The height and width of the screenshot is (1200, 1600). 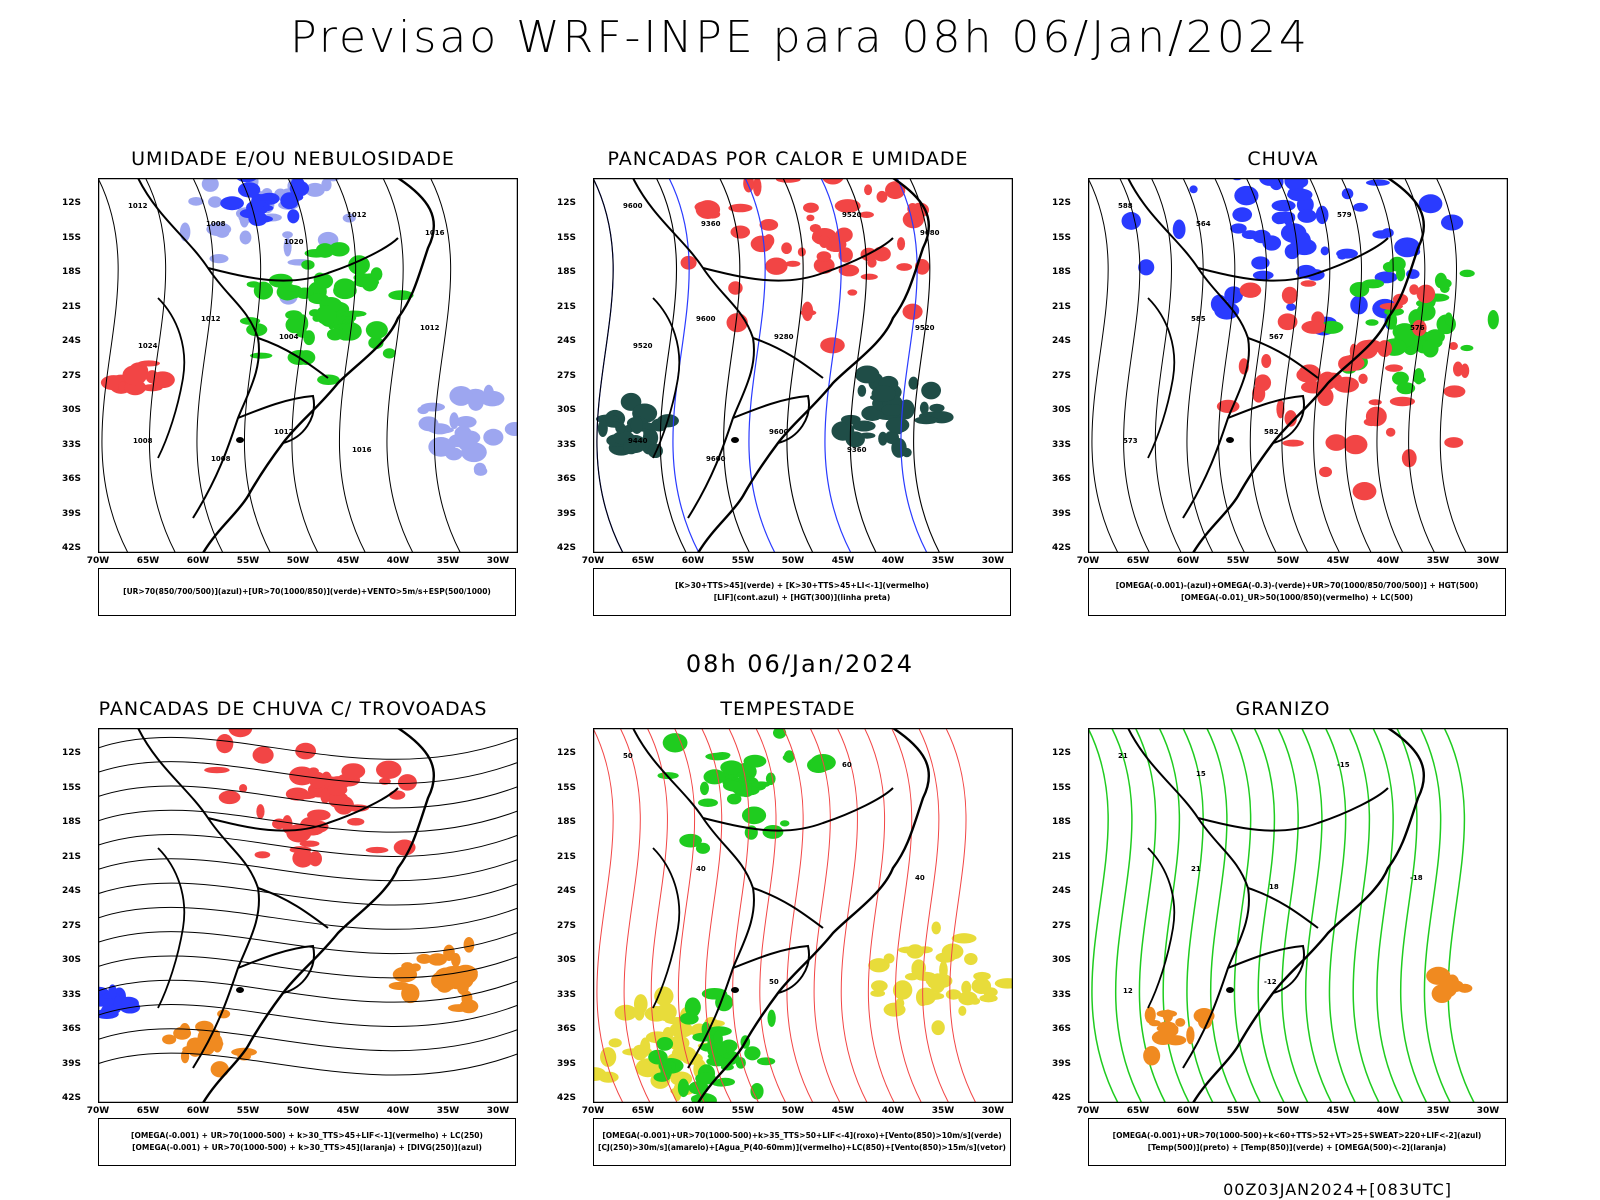 What do you see at coordinates (219, 1069) in the screenshot?
I see `storm-orange-area` at bounding box center [219, 1069].